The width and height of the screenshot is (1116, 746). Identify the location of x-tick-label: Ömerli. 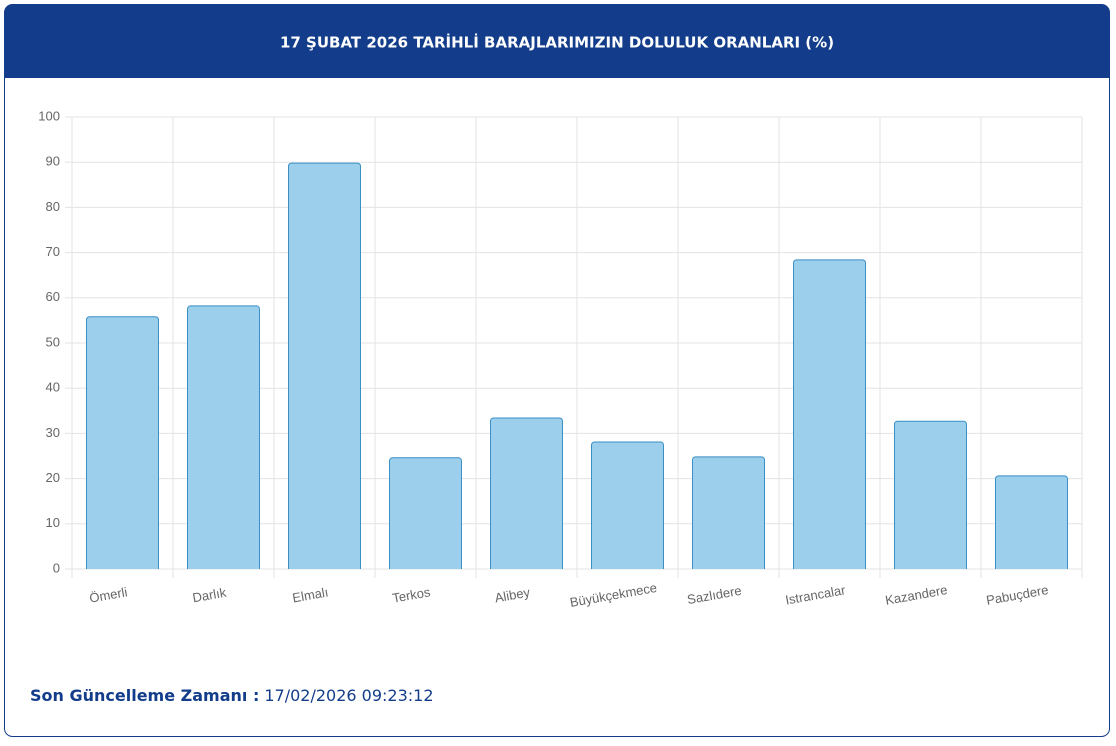
(108, 594).